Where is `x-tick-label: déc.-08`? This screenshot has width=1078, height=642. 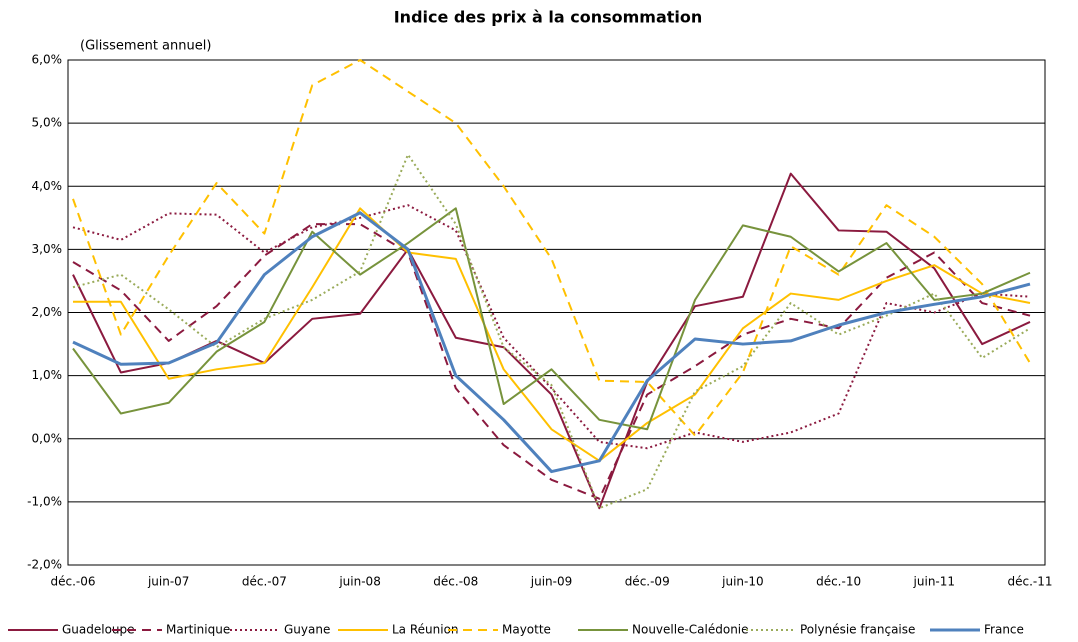
x-tick-label: déc.-08 is located at coordinates (455, 582).